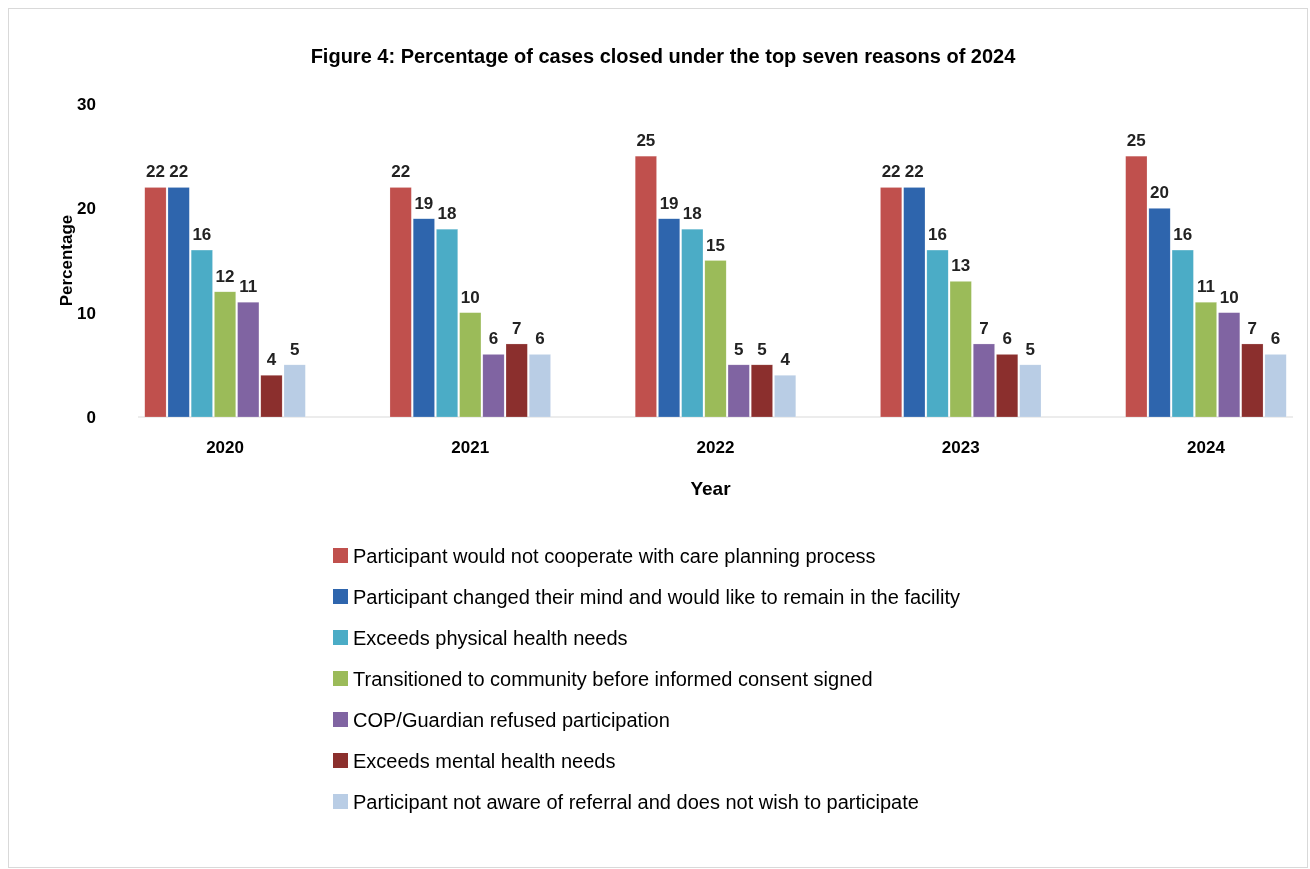 This screenshot has height=869, width=1310. What do you see at coordinates (715, 447) in the screenshot?
I see `x-tick-label: 2022` at bounding box center [715, 447].